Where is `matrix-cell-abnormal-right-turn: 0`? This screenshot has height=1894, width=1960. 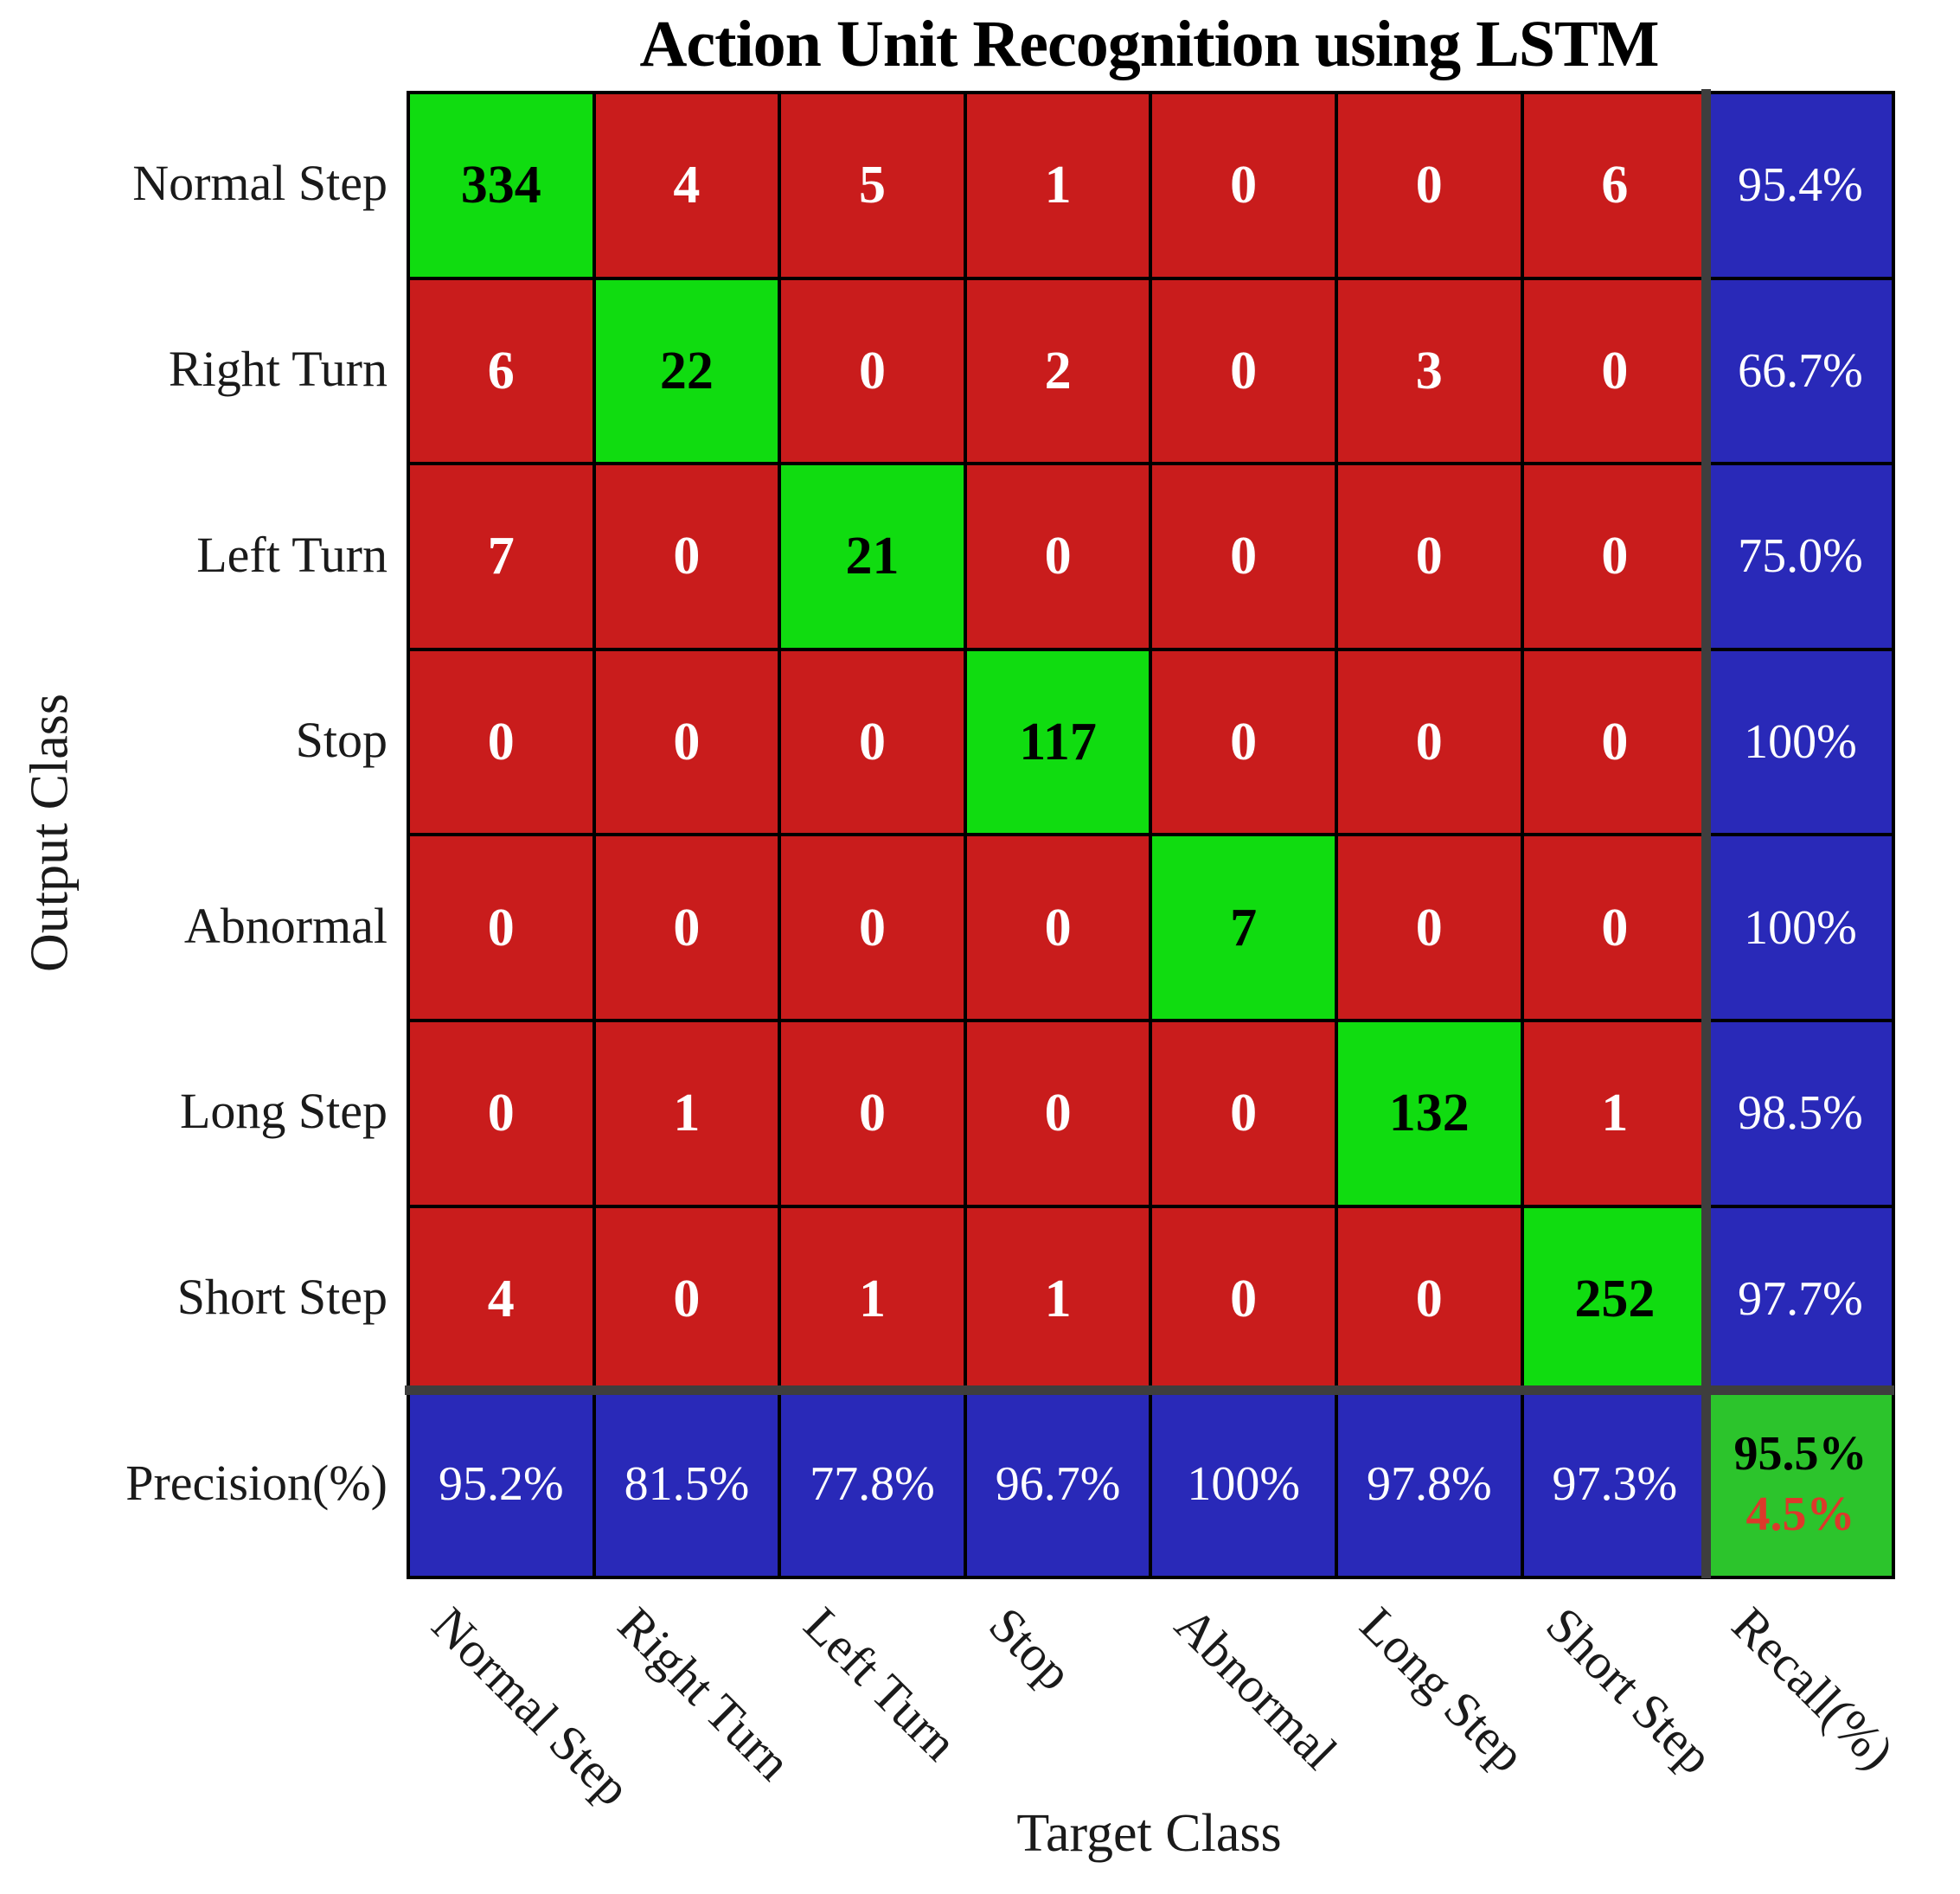
matrix-cell-abnormal-right-turn: 0 is located at coordinates (686, 928).